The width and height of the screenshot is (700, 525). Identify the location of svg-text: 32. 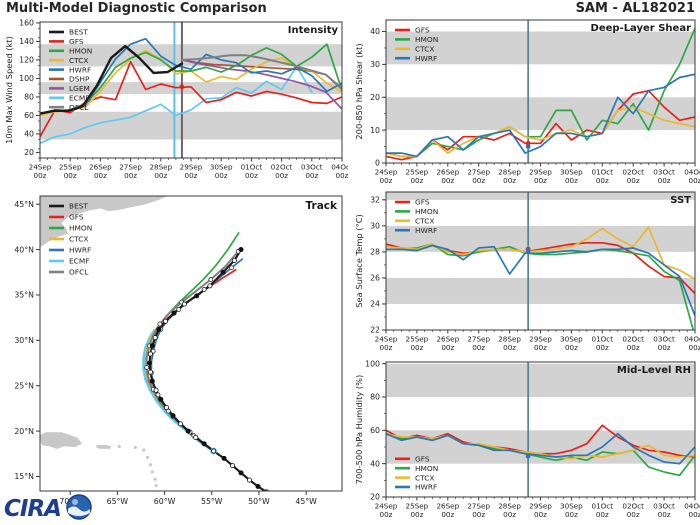
(375, 200).